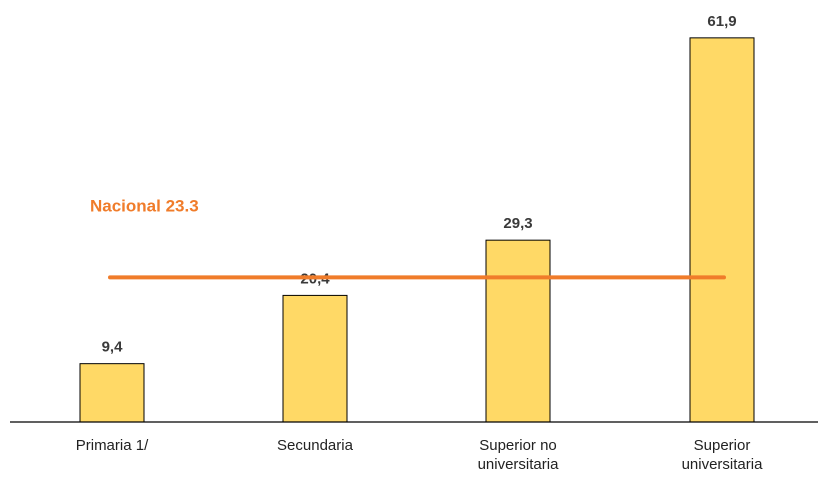 This screenshot has height=480, width=818. I want to click on bar-value-label: 61,9, so click(721, 21).